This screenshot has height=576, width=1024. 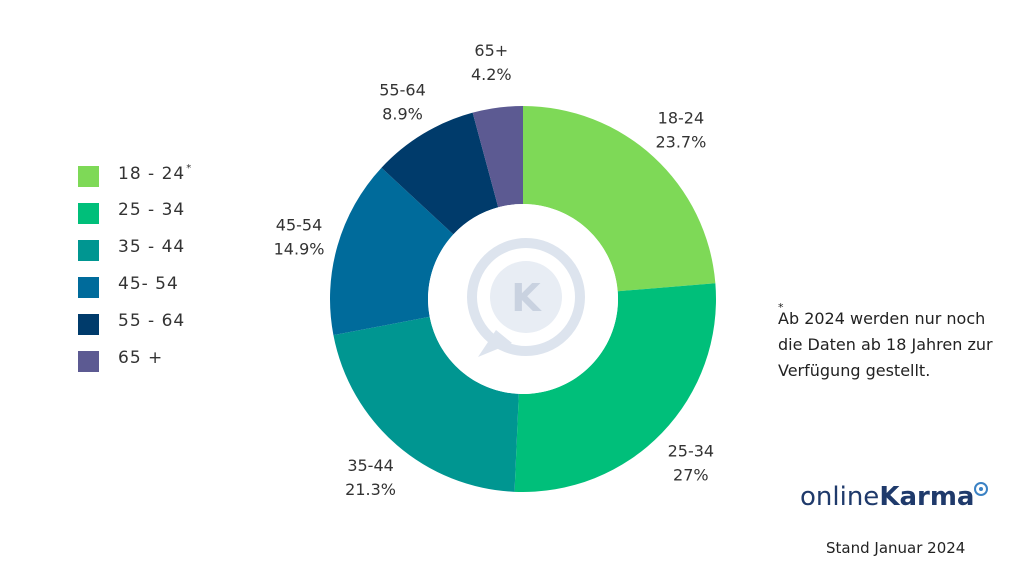 What do you see at coordinates (840, 497) in the screenshot?
I see `logo-text-online: online` at bounding box center [840, 497].